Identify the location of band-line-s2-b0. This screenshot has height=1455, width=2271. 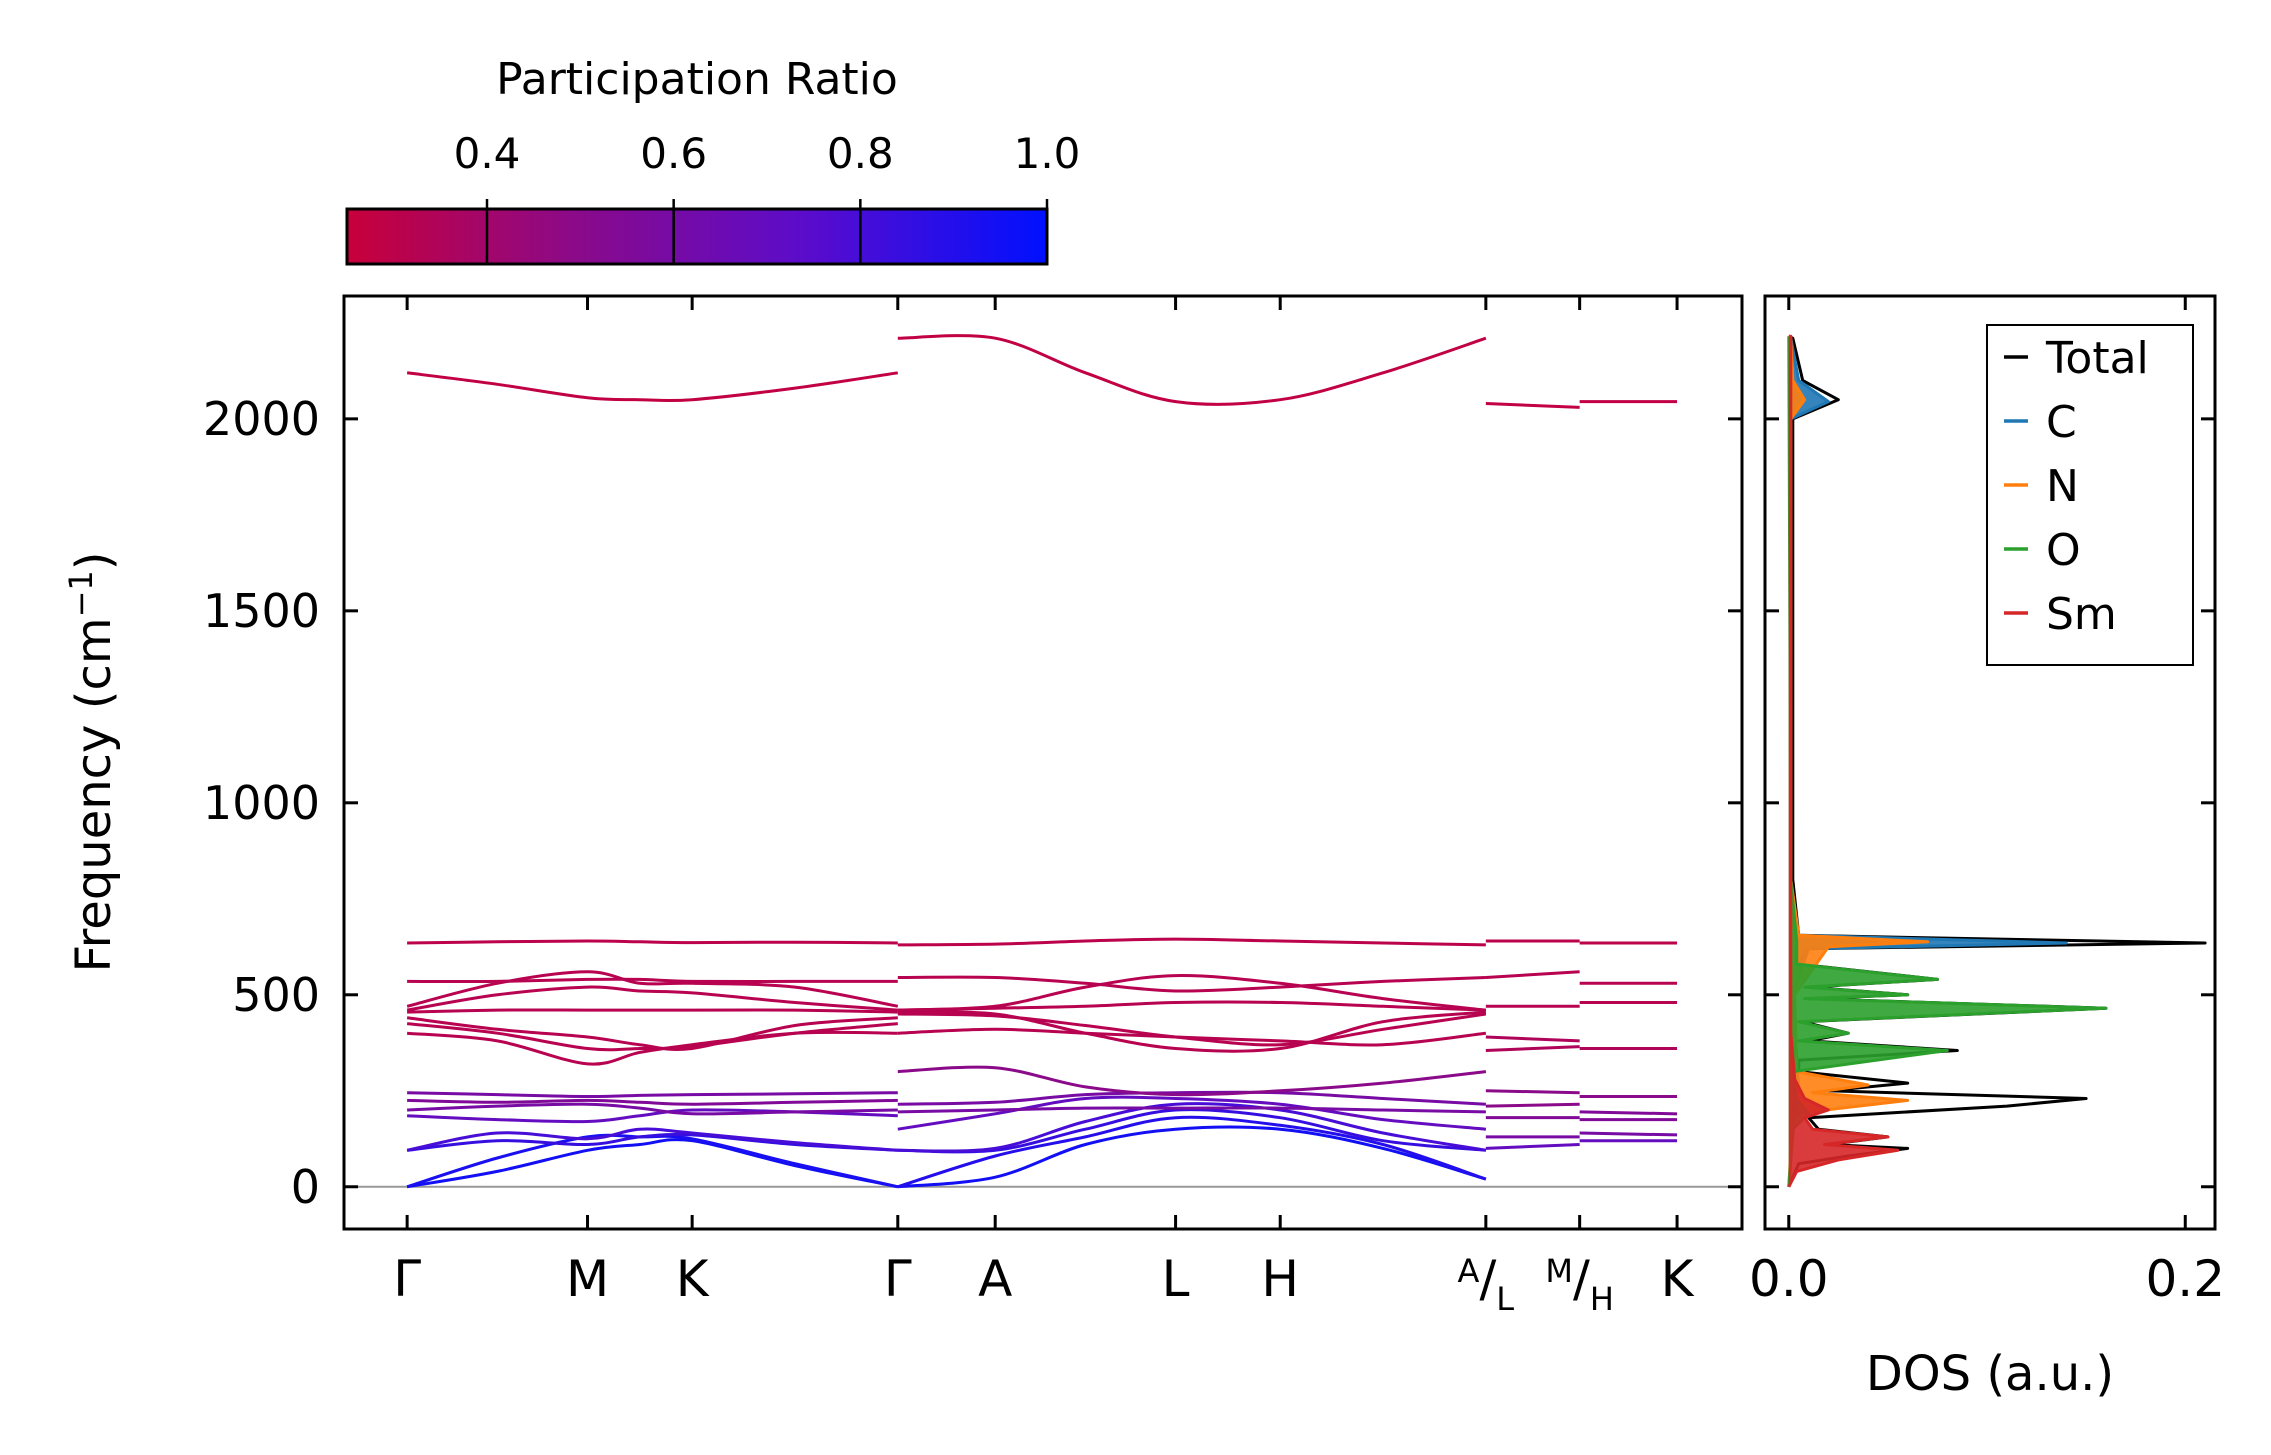
(1532, 1146).